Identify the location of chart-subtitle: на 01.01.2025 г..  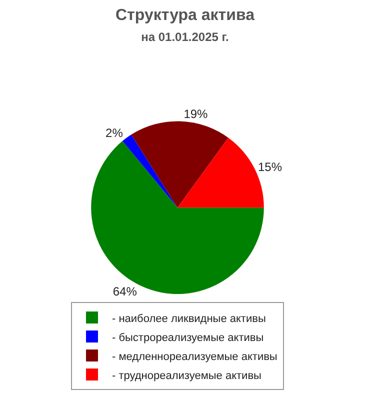
(185, 37).